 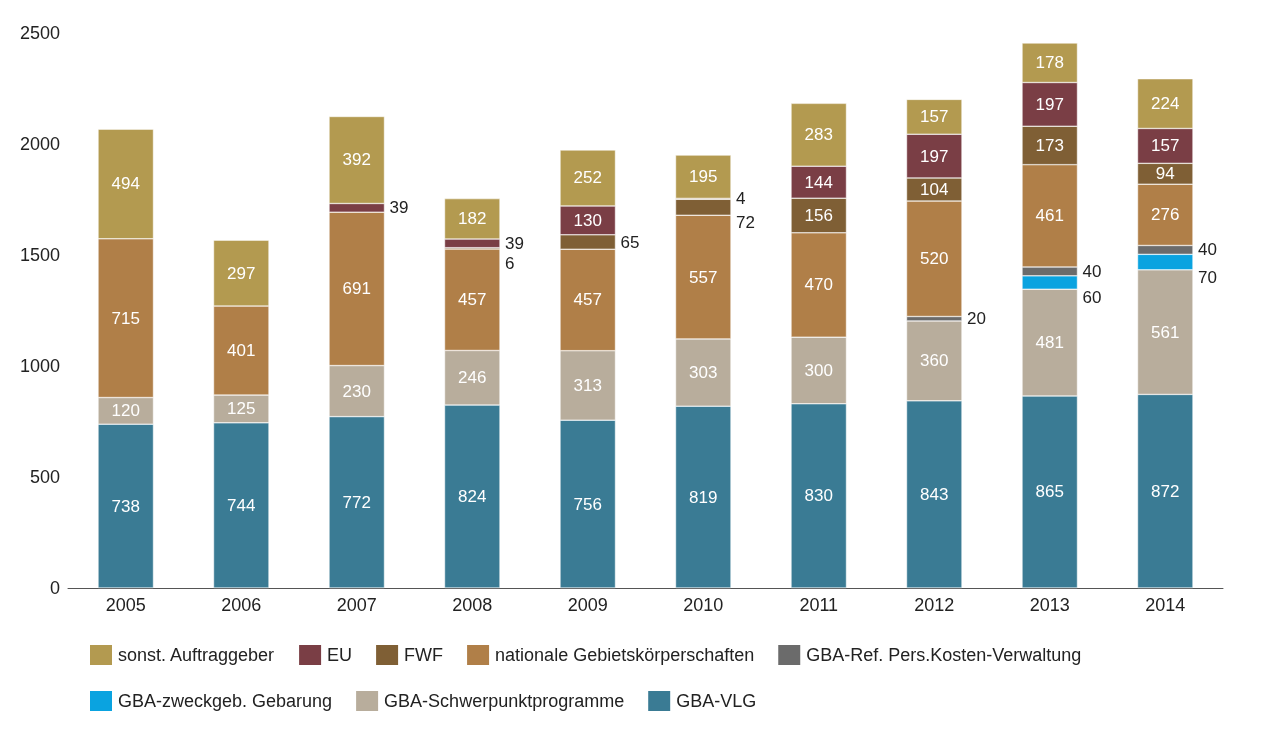 I want to click on data-label: 872, so click(x=1165, y=491).